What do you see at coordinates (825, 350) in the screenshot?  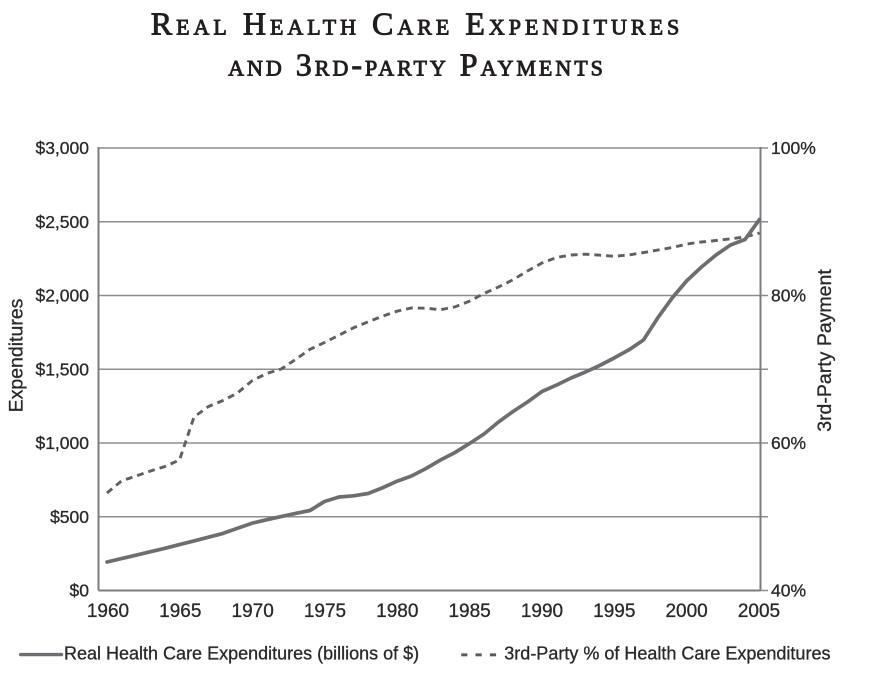 I see `svg-text: 3rd-Party Payment` at bounding box center [825, 350].